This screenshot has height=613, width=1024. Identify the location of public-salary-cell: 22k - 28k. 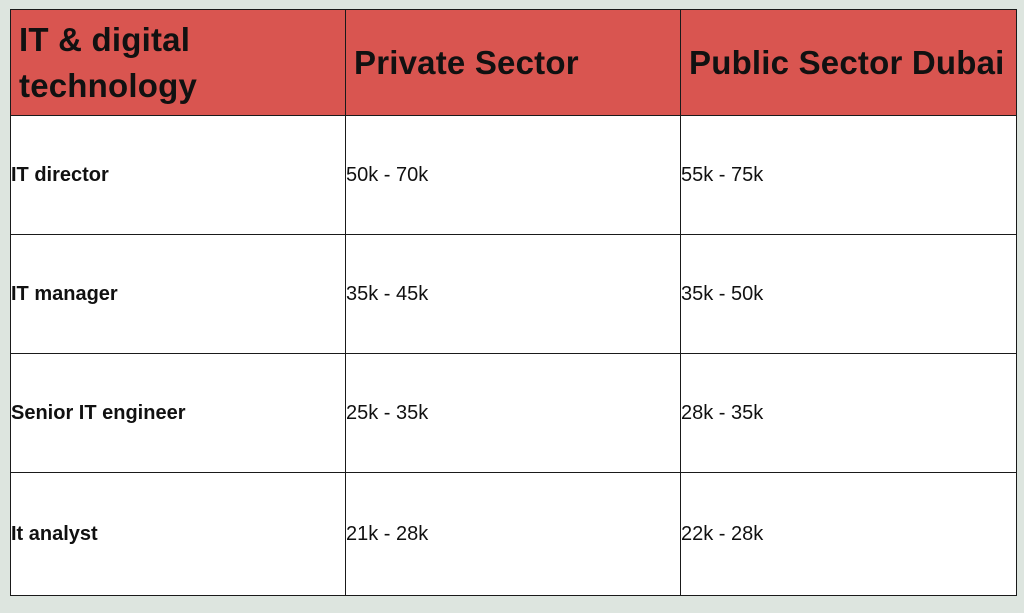
(848, 534).